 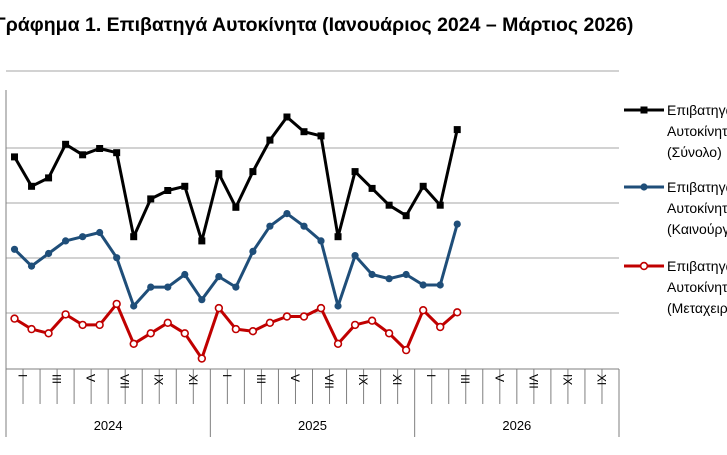 What do you see at coordinates (697, 229) in the screenshot?
I see `legend-label-line: (Καινούργια)` at bounding box center [697, 229].